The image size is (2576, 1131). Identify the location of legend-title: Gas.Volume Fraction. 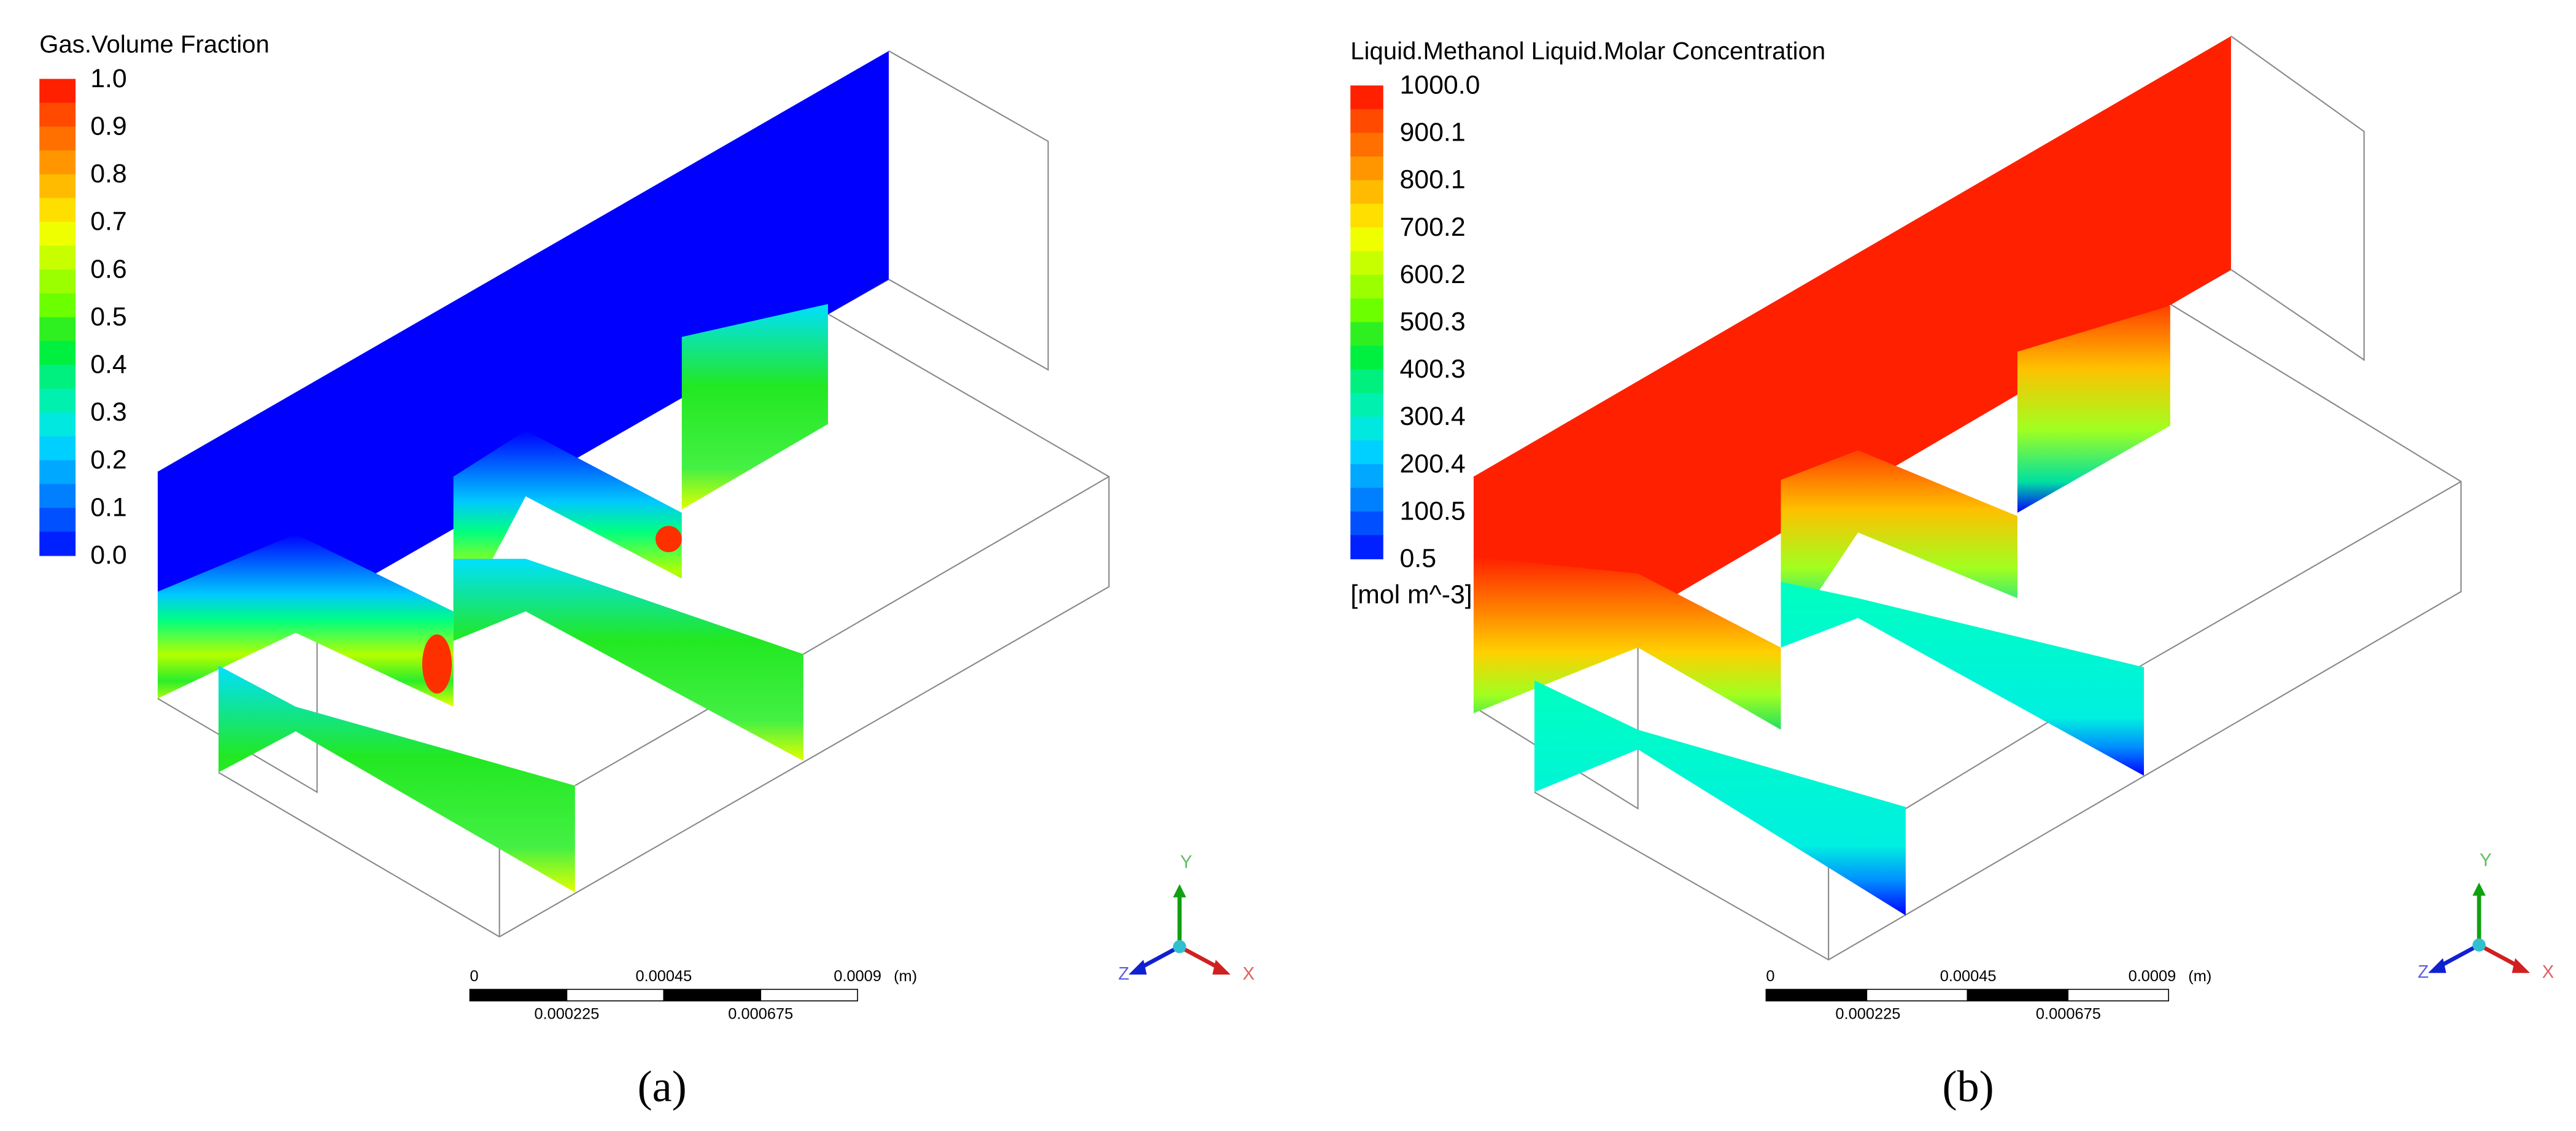
(154, 44).